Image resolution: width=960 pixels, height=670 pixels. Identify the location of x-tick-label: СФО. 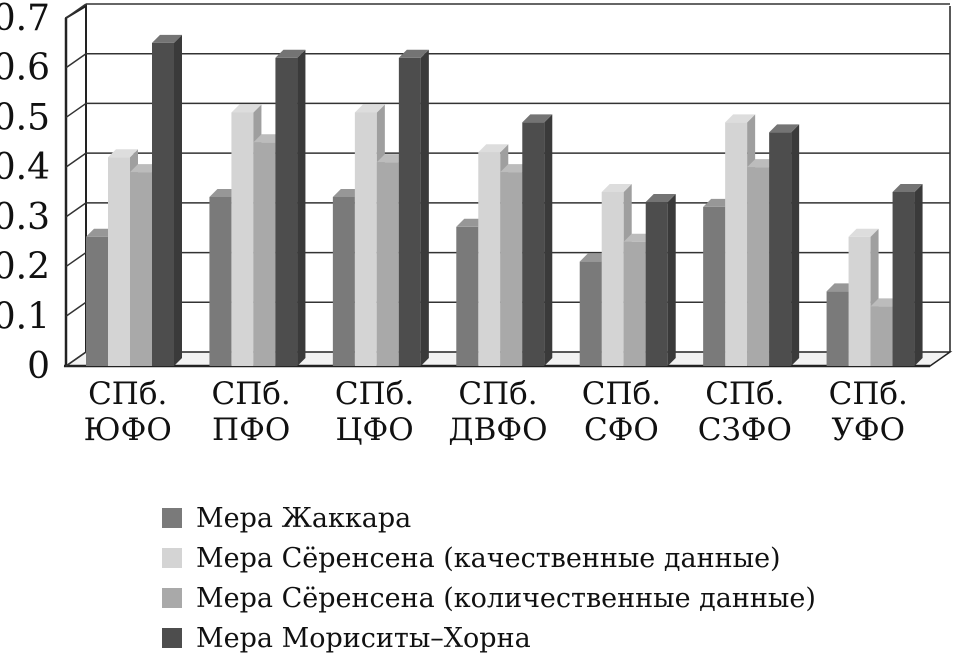
(621, 430).